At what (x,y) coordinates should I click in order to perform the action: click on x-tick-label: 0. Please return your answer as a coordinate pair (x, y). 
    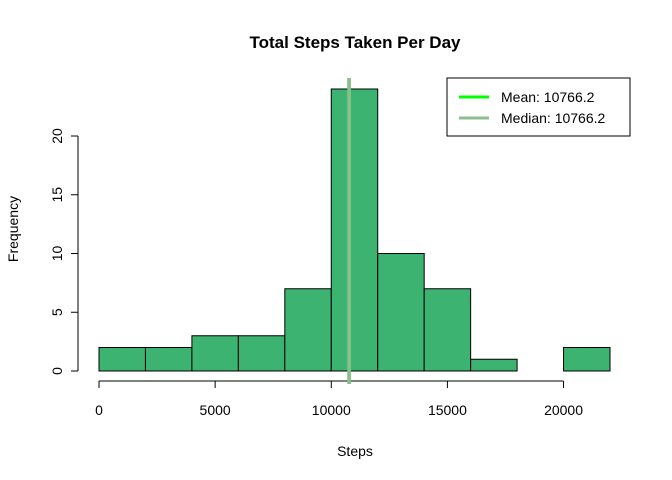
    Looking at the image, I should click on (99, 410).